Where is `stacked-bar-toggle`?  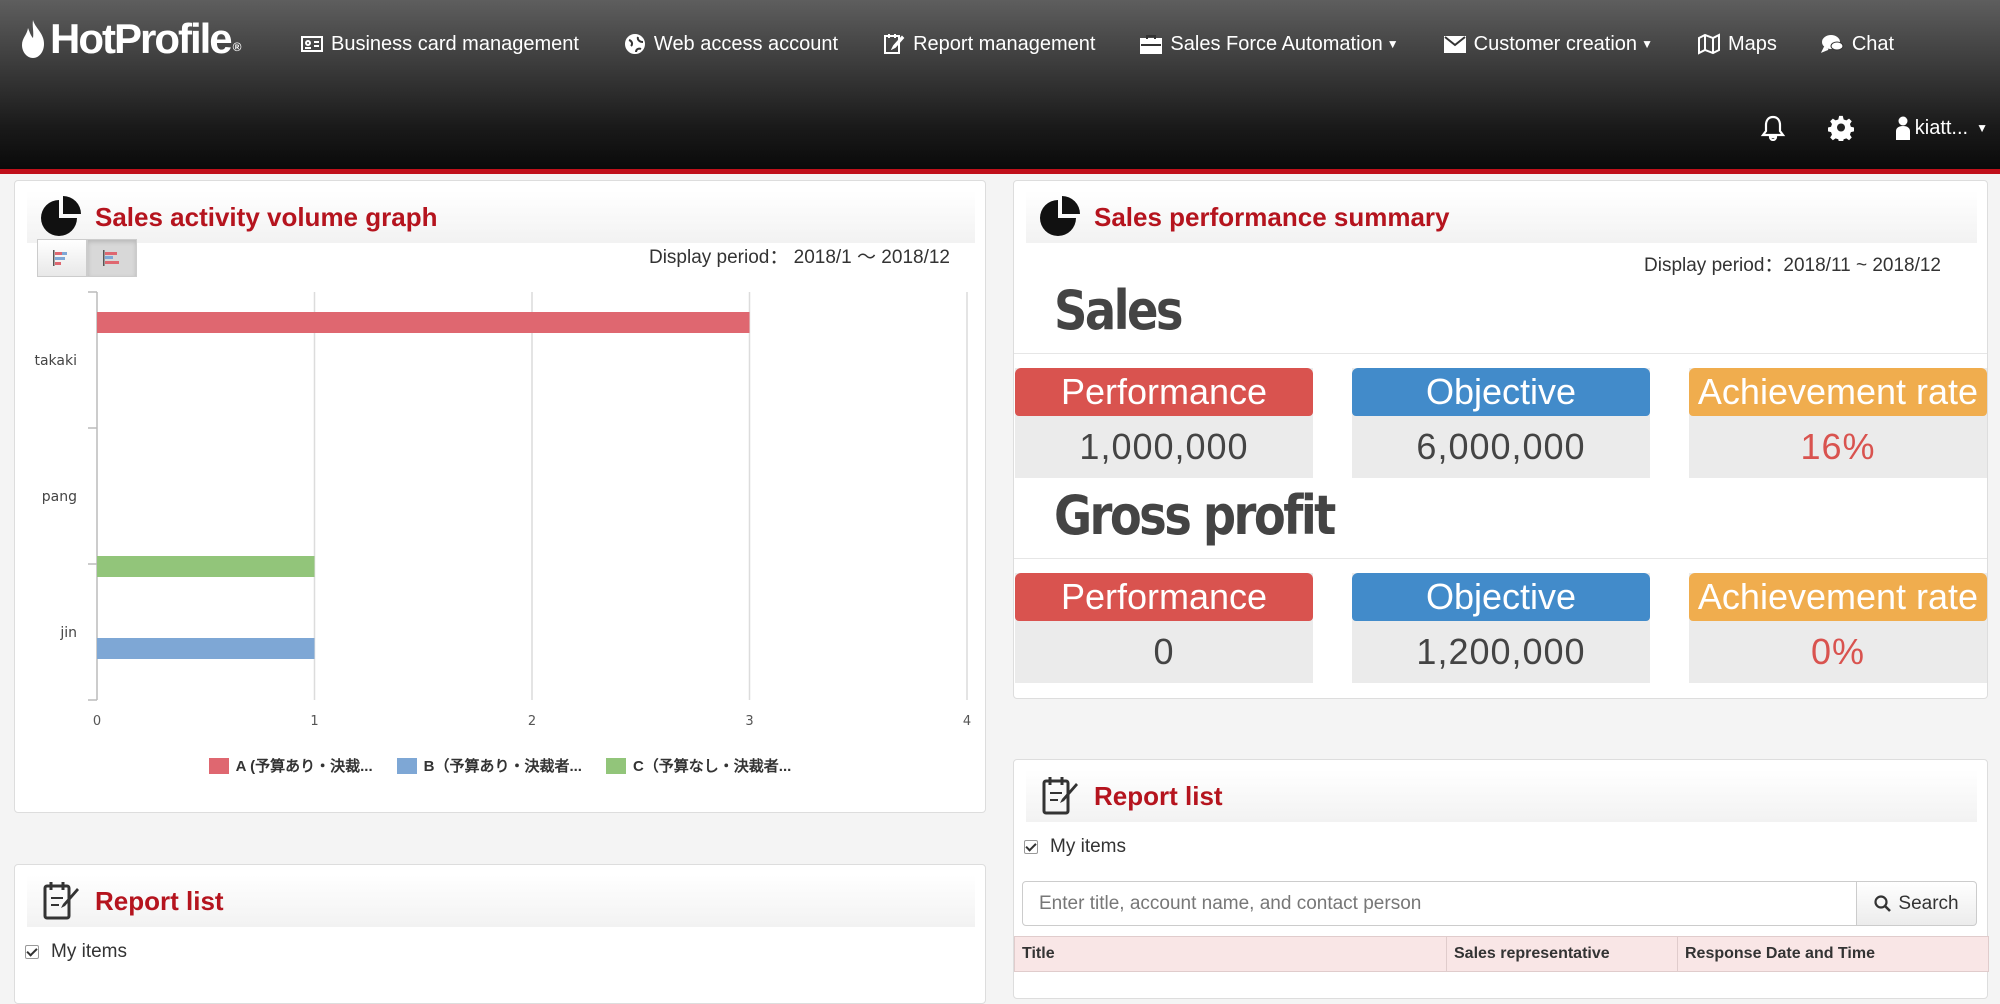 stacked-bar-toggle is located at coordinates (62, 258).